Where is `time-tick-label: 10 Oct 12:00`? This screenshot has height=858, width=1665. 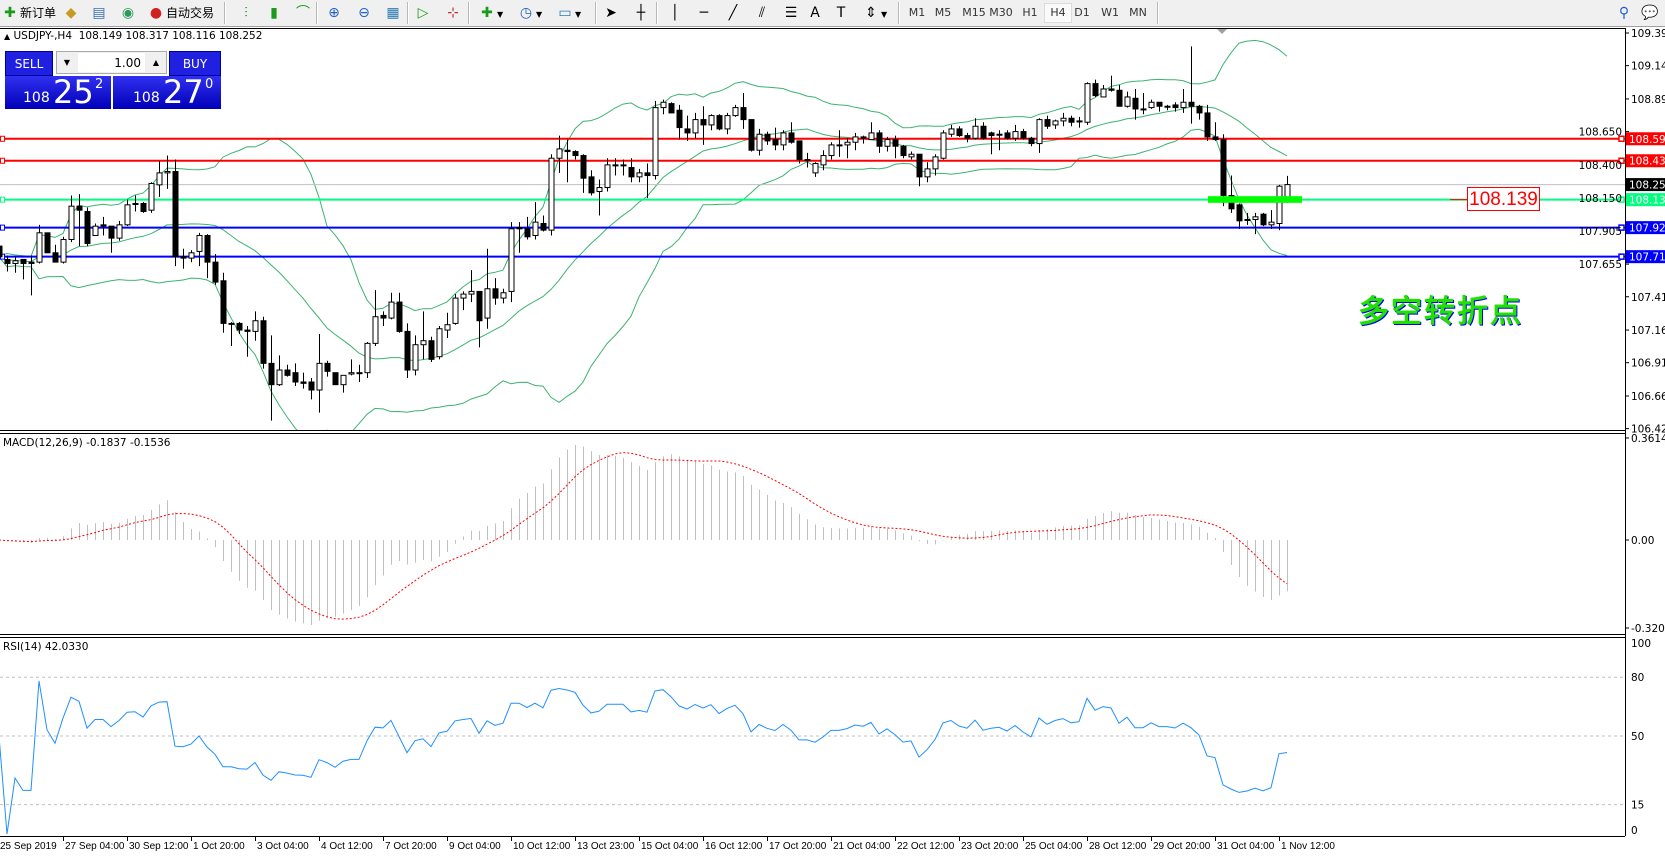 time-tick-label: 10 Oct 12:00 is located at coordinates (542, 846).